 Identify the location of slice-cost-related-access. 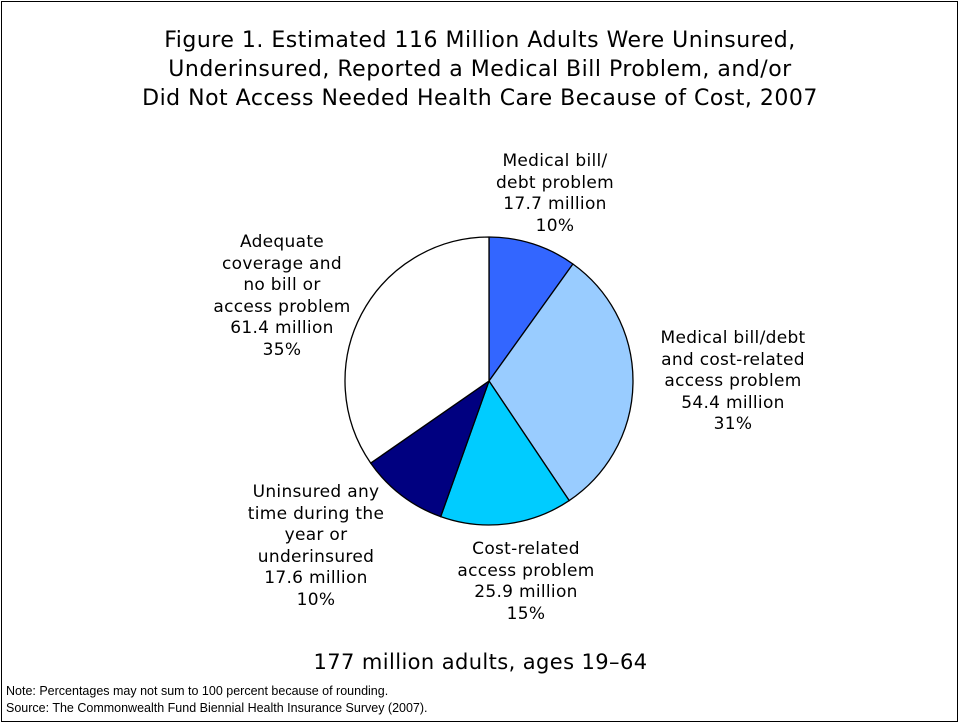
(505, 453).